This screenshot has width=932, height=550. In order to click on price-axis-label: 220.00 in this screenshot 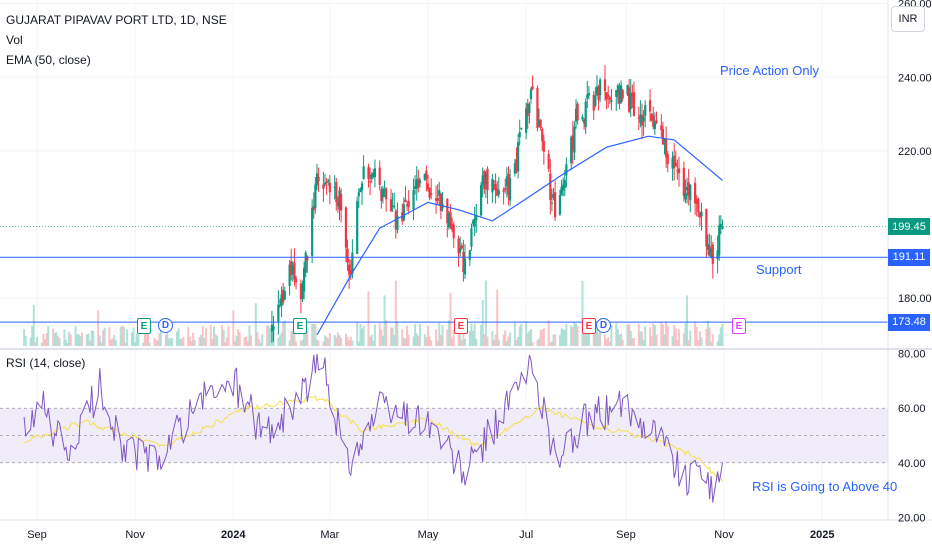, I will do `click(915, 152)`.